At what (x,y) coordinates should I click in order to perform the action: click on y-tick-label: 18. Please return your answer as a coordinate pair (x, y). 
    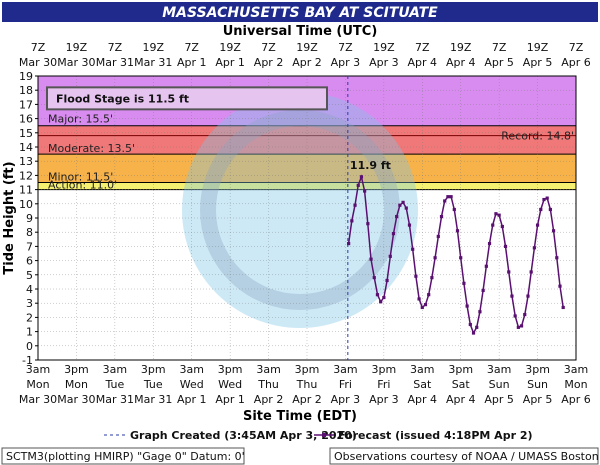
    Looking at the image, I should click on (26, 90).